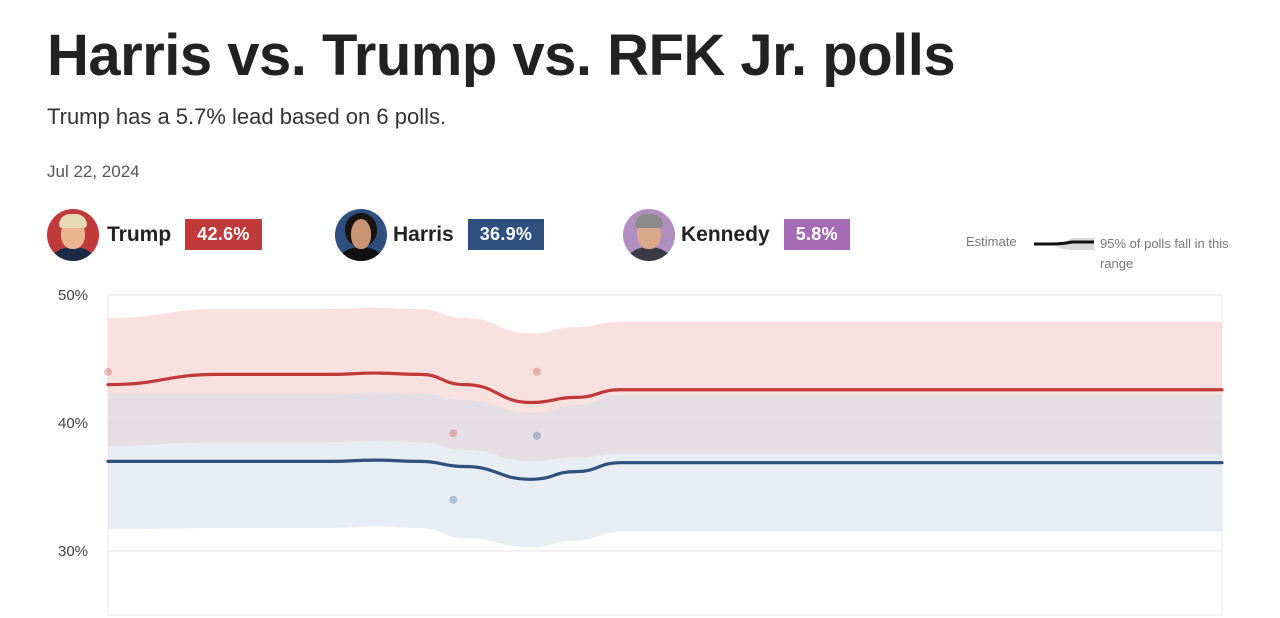 Image resolution: width=1280 pixels, height=618 pixels. Describe the element at coordinates (665, 388) in the screenshot. I see `trump-estimate-line` at that location.